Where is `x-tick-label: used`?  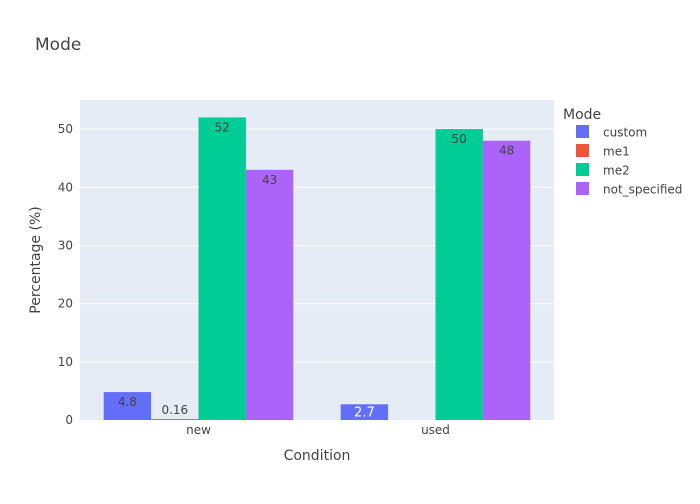 x-tick-label: used is located at coordinates (435, 430).